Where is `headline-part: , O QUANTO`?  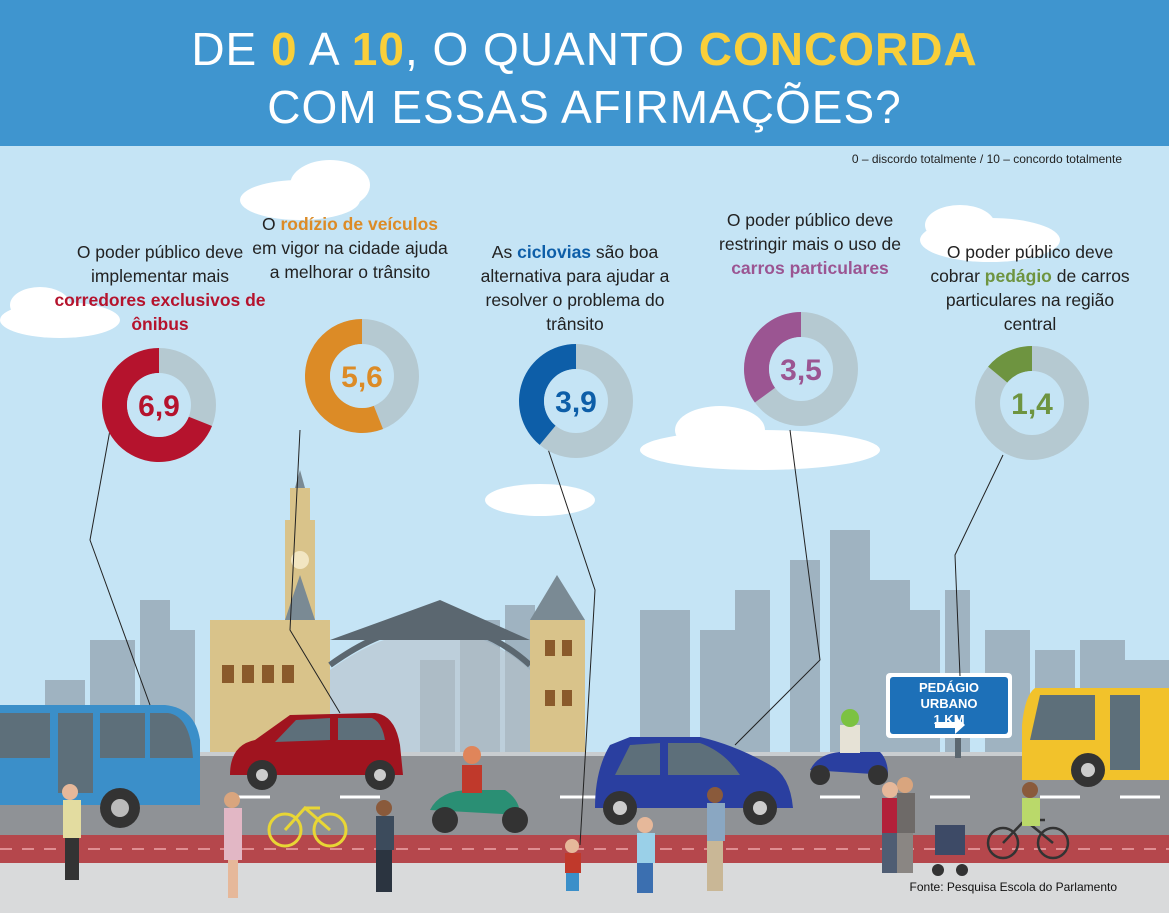 headline-part: , O QUANTO is located at coordinates (551, 49).